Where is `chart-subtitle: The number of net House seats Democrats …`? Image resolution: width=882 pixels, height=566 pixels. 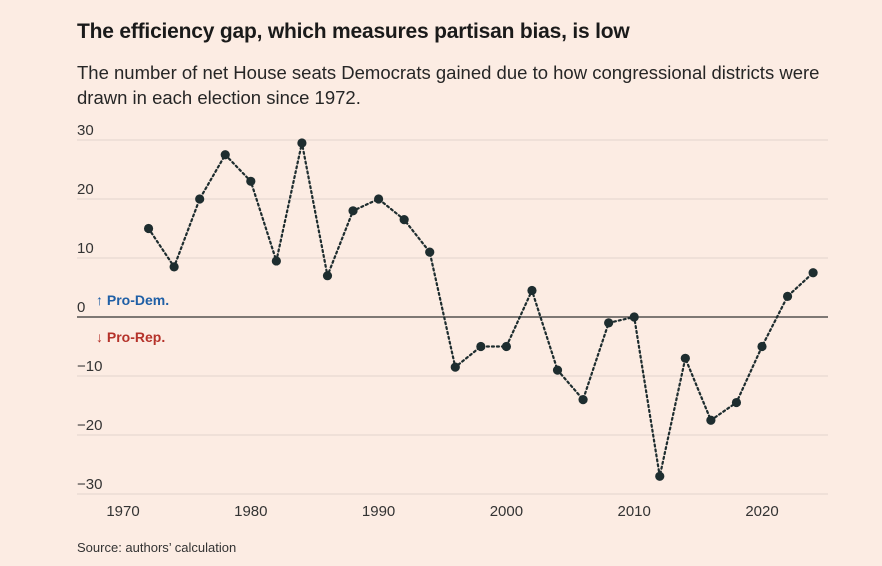
chart-subtitle: The number of net House seats Democrats … is located at coordinates (448, 85).